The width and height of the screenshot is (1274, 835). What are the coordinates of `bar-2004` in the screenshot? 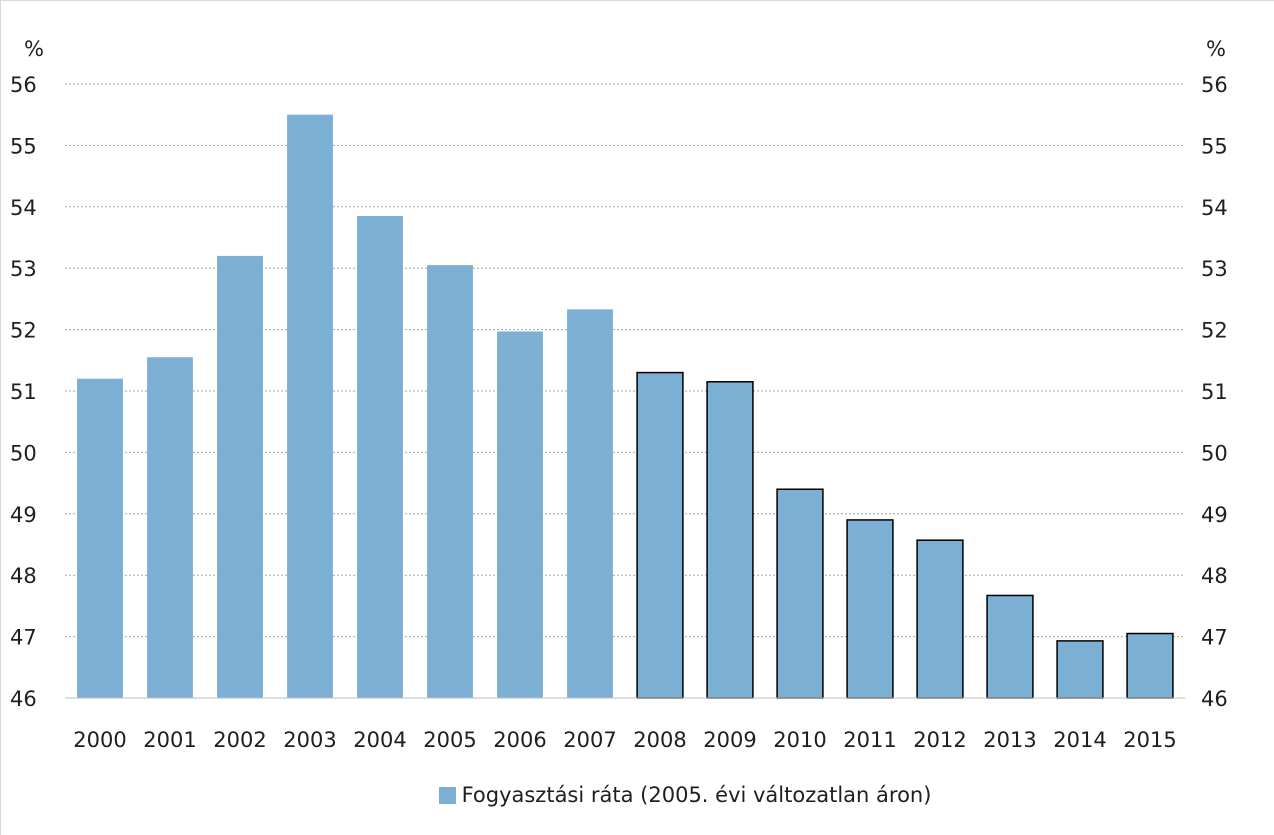 It's located at (380, 457).